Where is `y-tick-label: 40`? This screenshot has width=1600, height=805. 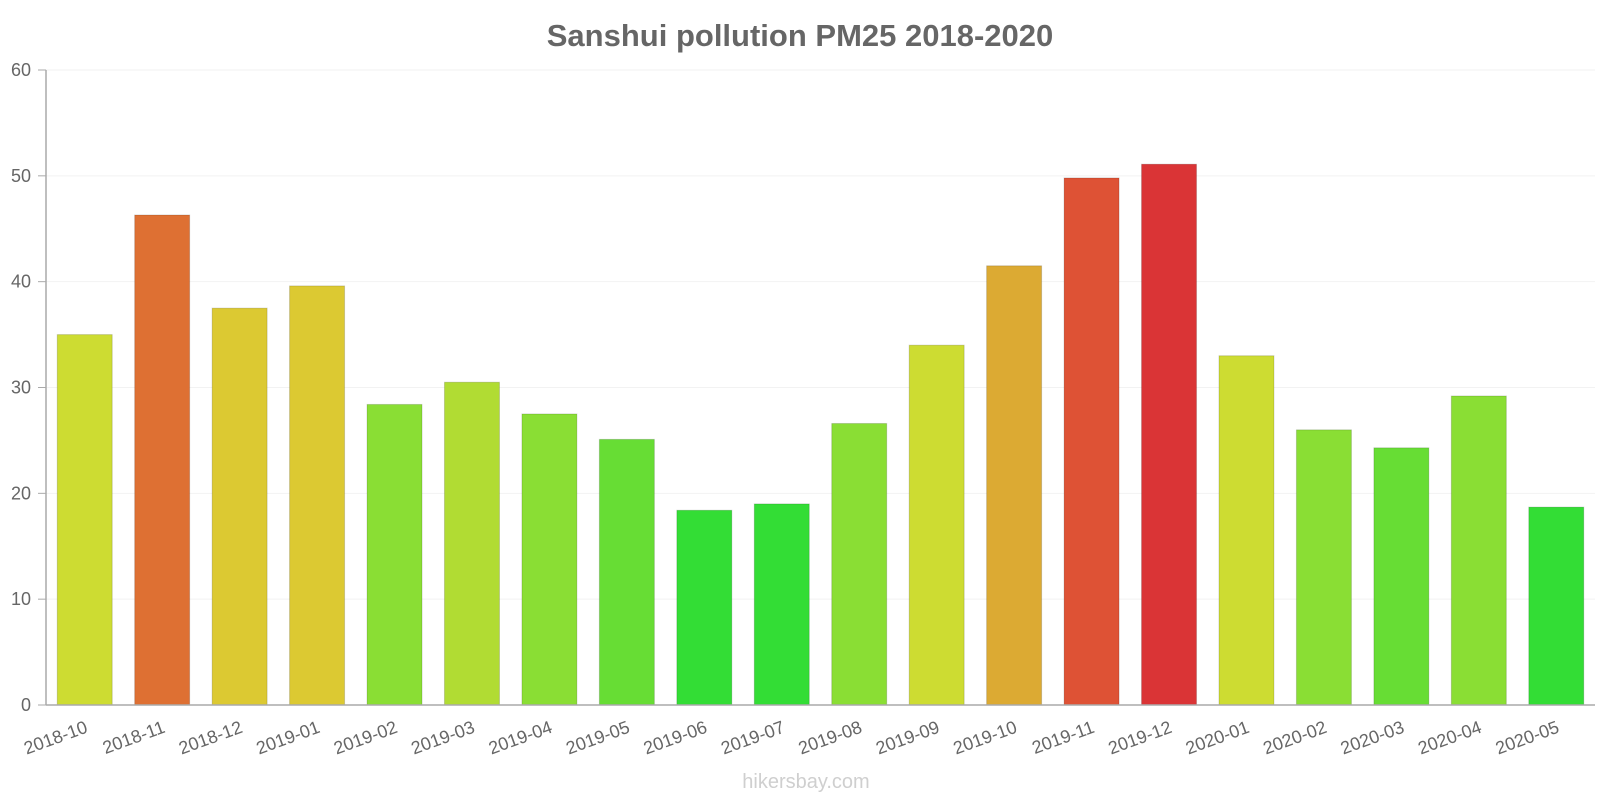
y-tick-label: 40 is located at coordinates (21, 282).